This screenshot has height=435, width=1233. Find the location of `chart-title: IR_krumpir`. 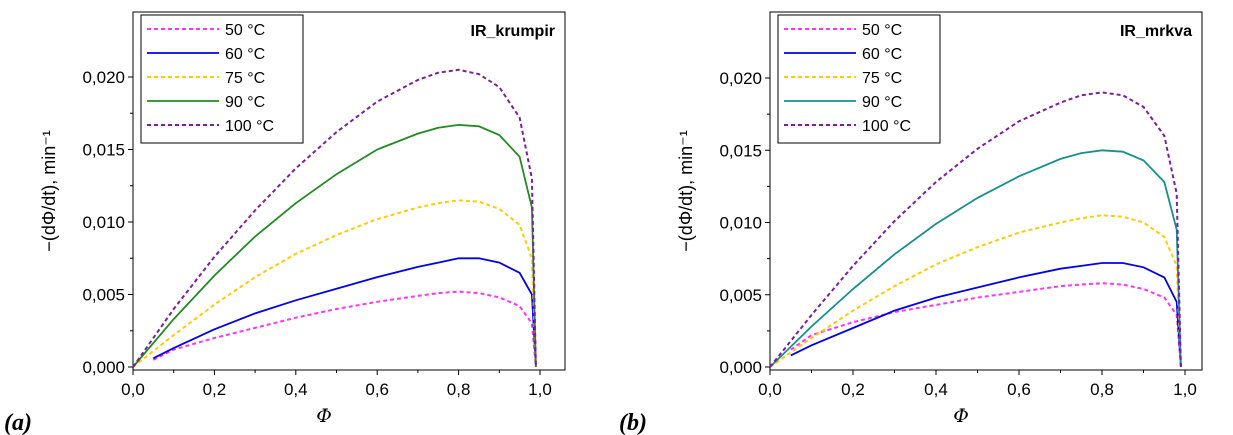

chart-title: IR_krumpir is located at coordinates (513, 31).